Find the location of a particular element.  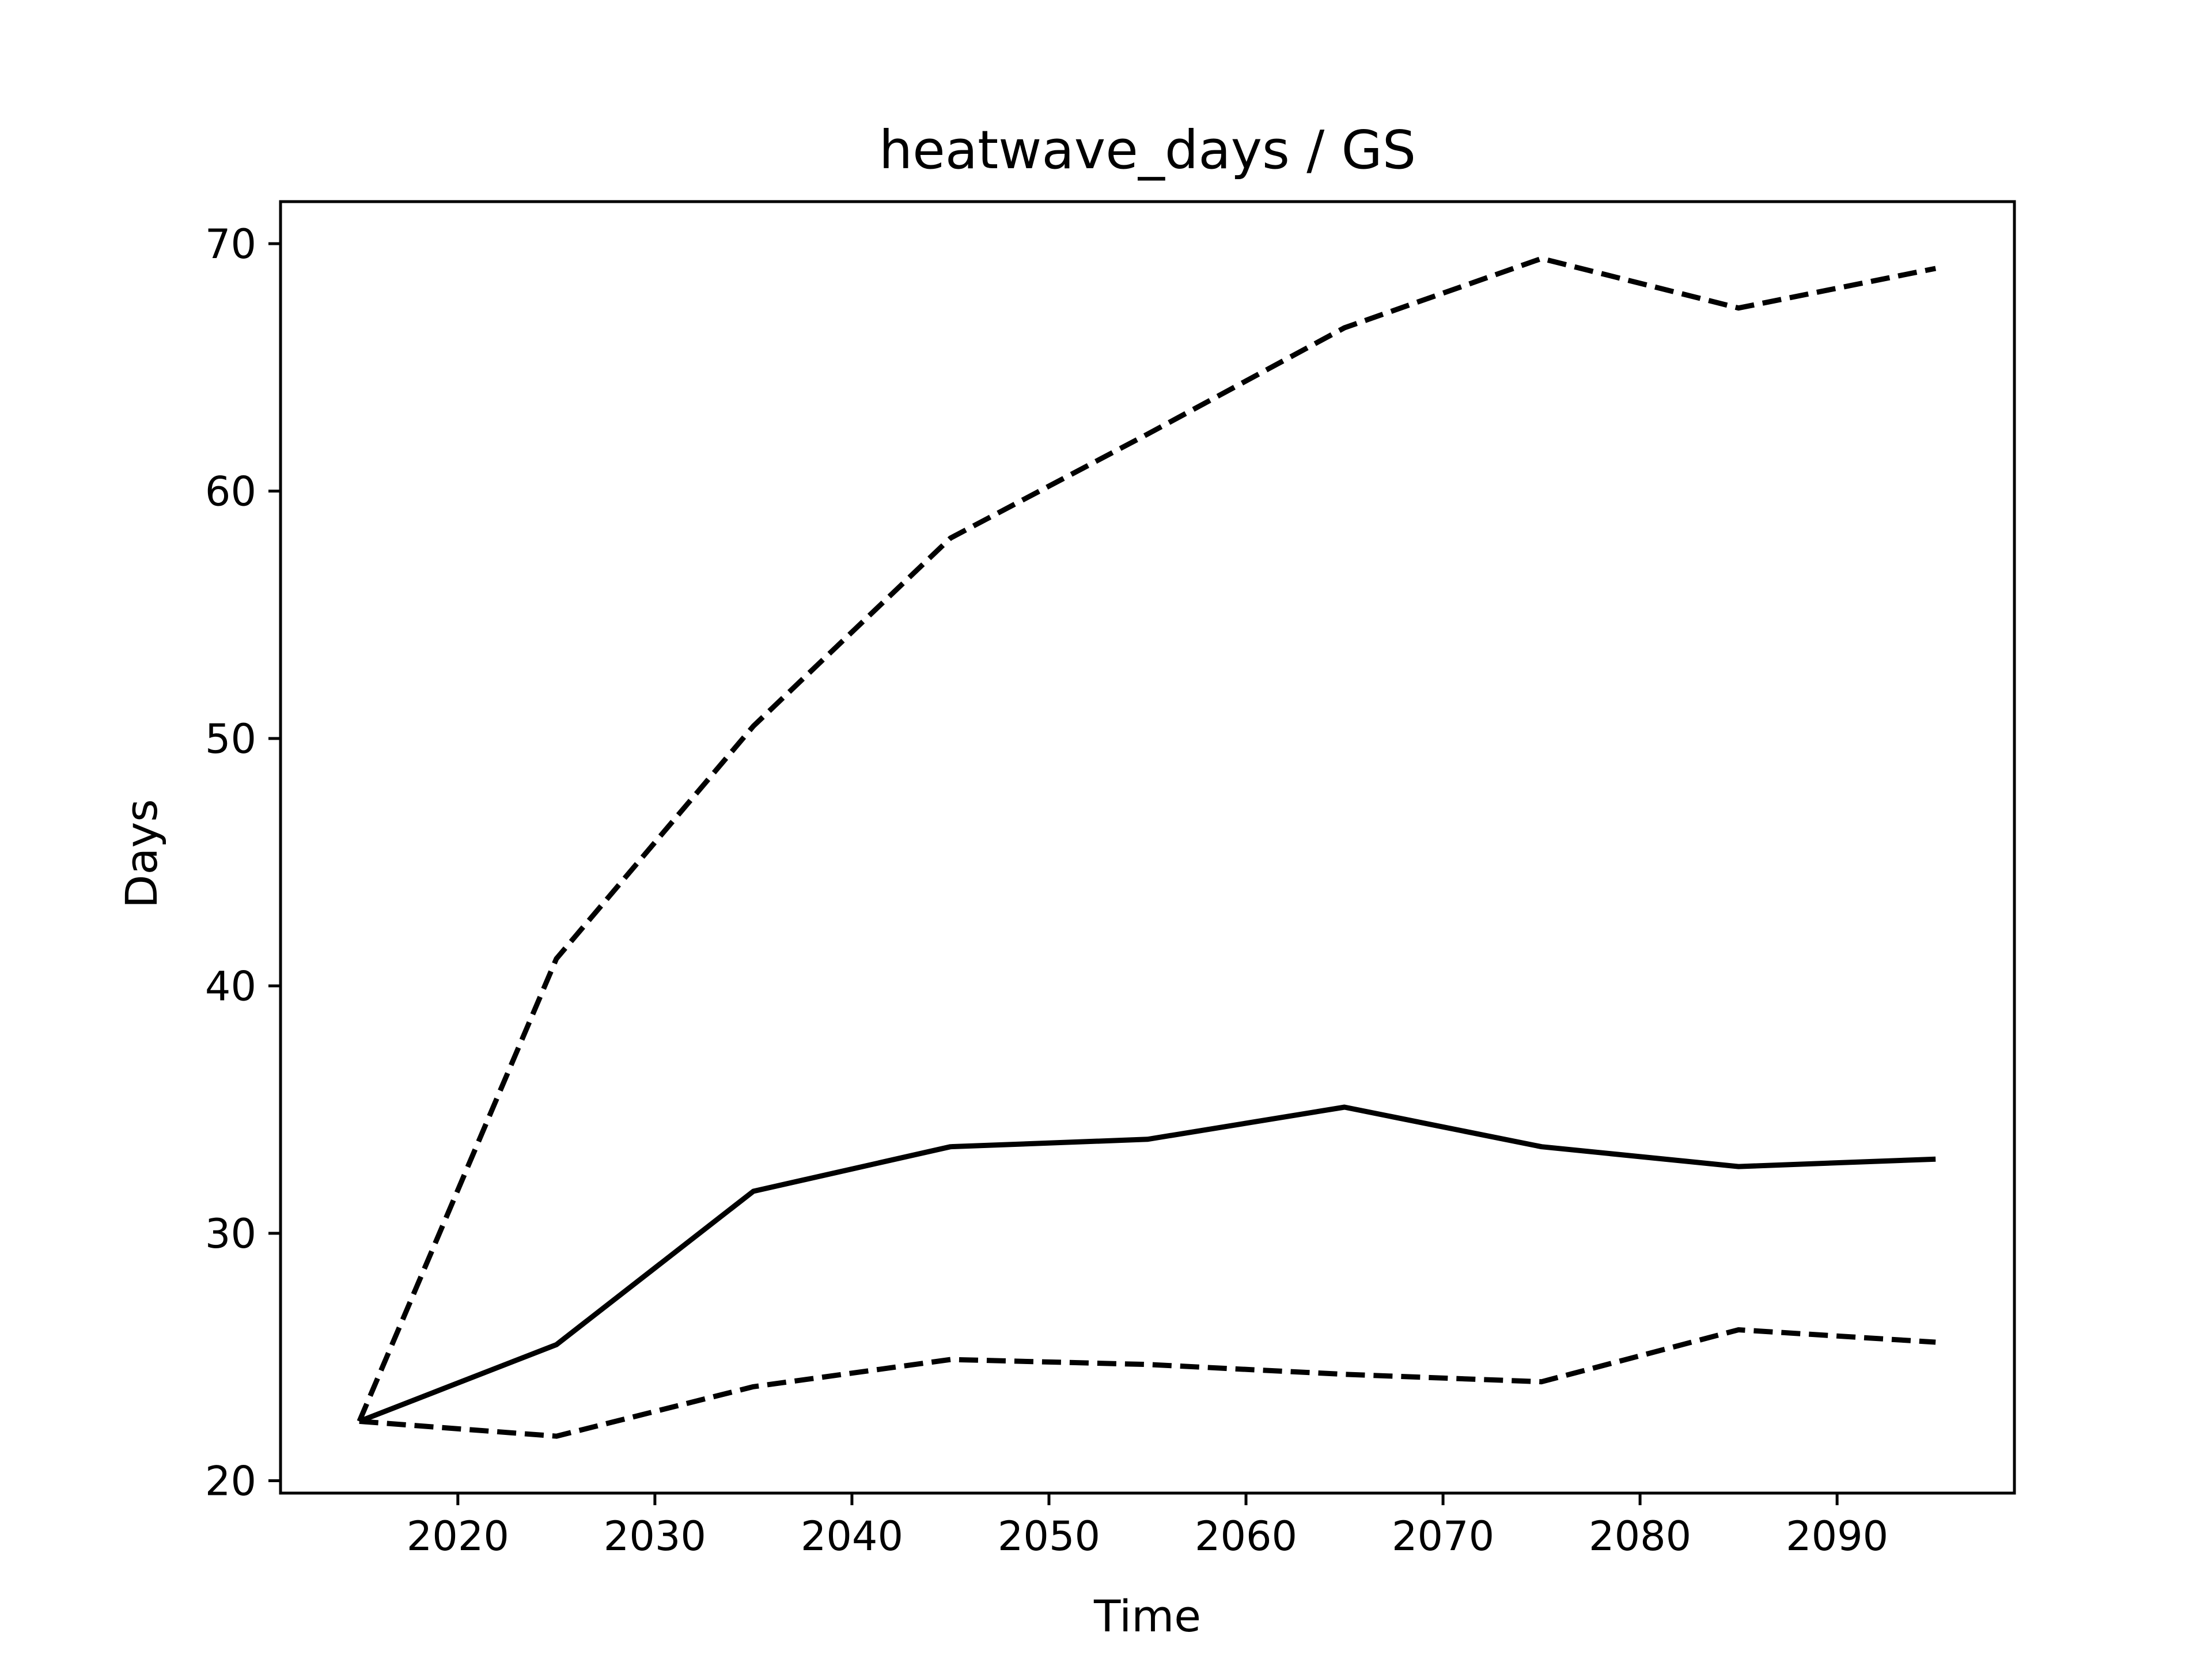

y-tick-label-30: 30 is located at coordinates (230, 1233).